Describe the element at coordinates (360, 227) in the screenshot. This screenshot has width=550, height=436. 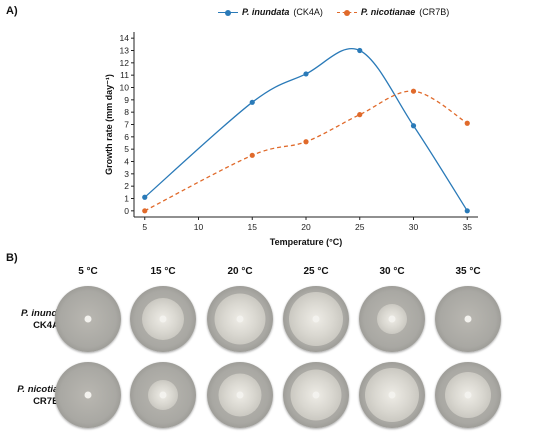
I see `x-tick-label: 25` at that location.